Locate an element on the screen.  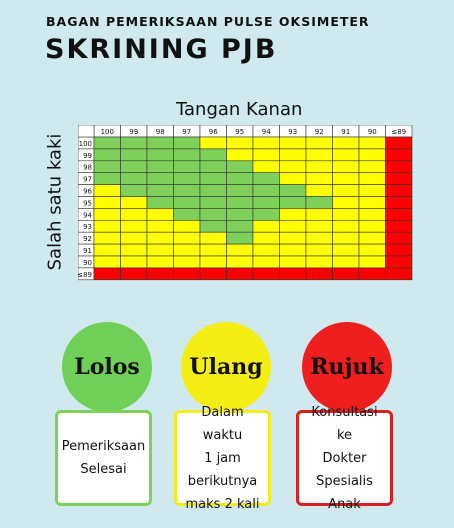
column-header-label: 90 is located at coordinates (372, 132).